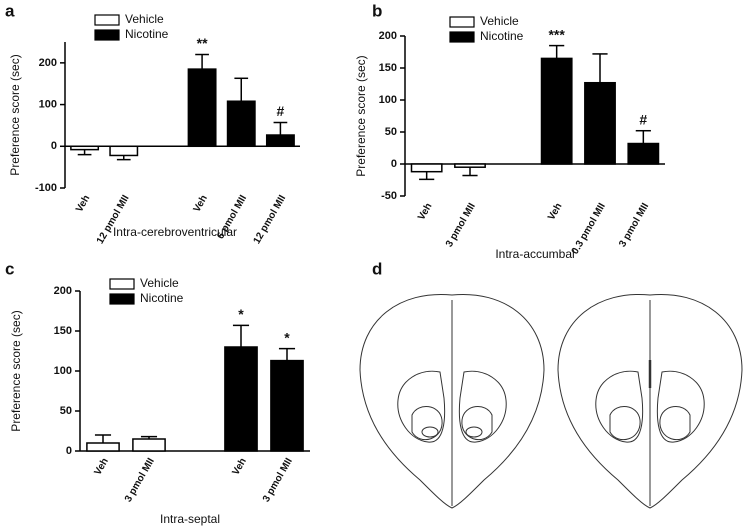 The width and height of the screenshot is (753, 529). I want to click on panel-label: c, so click(9, 268).